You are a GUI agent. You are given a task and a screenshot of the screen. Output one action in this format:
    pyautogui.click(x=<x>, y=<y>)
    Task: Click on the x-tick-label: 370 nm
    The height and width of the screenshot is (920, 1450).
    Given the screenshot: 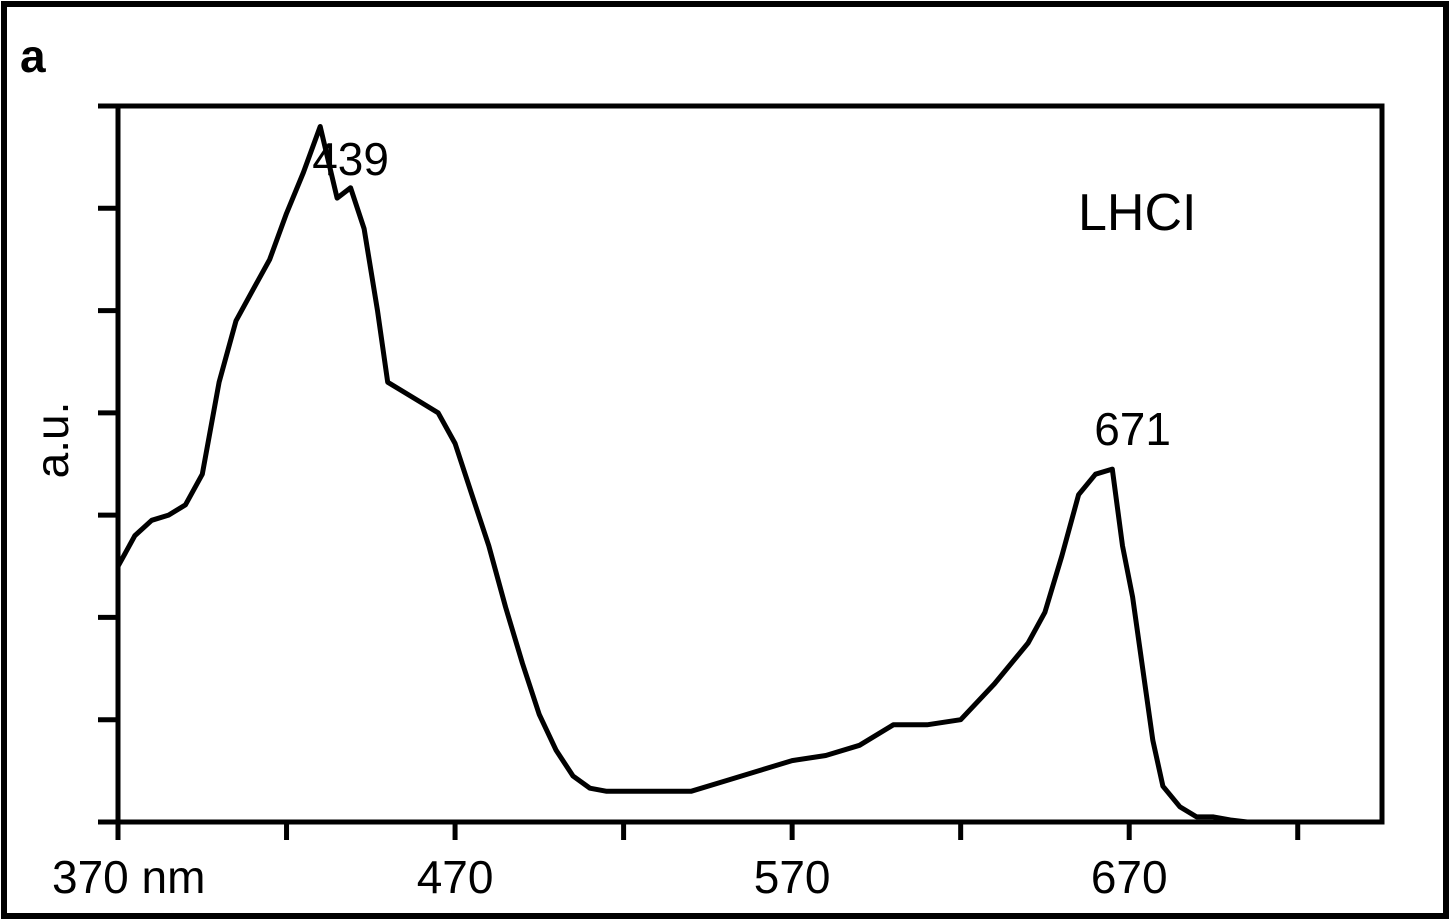 What is the action you would take?
    pyautogui.click(x=128, y=877)
    